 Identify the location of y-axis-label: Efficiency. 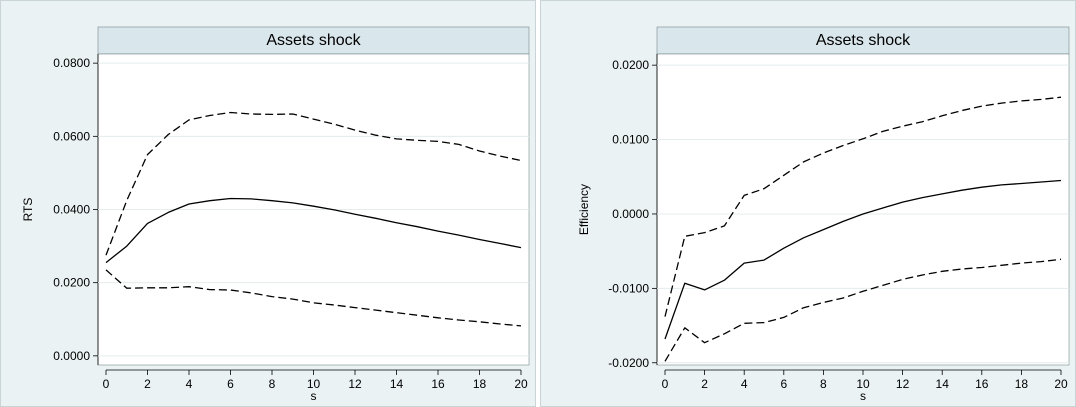
(584, 209).